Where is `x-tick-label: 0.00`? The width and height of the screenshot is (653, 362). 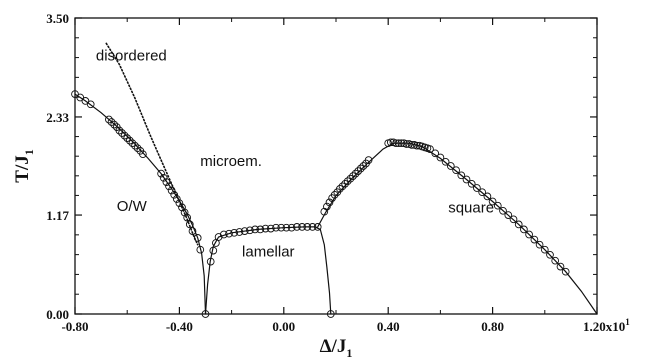
x-tick-label: 0.00 is located at coordinates (283, 326).